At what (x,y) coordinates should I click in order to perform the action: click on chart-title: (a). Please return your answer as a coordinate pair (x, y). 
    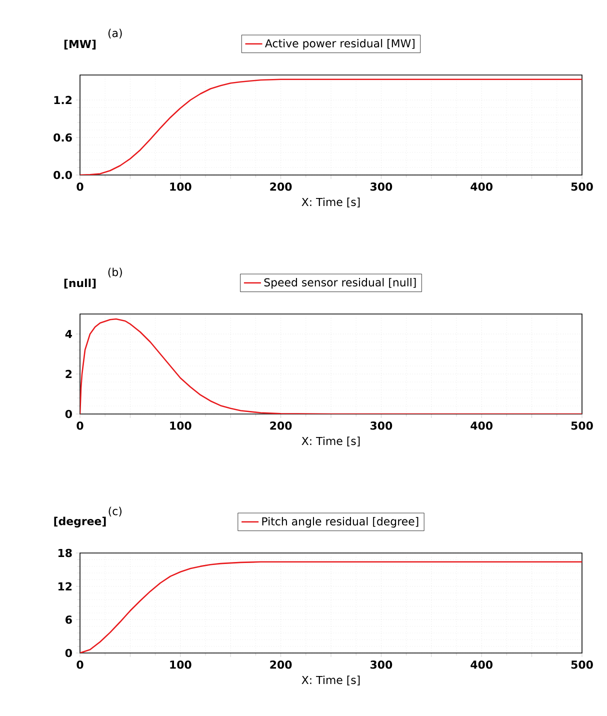
    Looking at the image, I should click on (115, 33).